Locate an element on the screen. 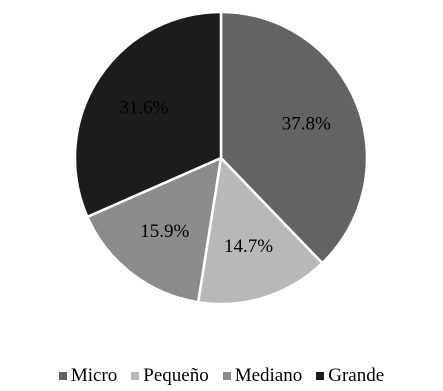 The image size is (443, 391). slice-label-micro: 37.8% is located at coordinates (306, 124).